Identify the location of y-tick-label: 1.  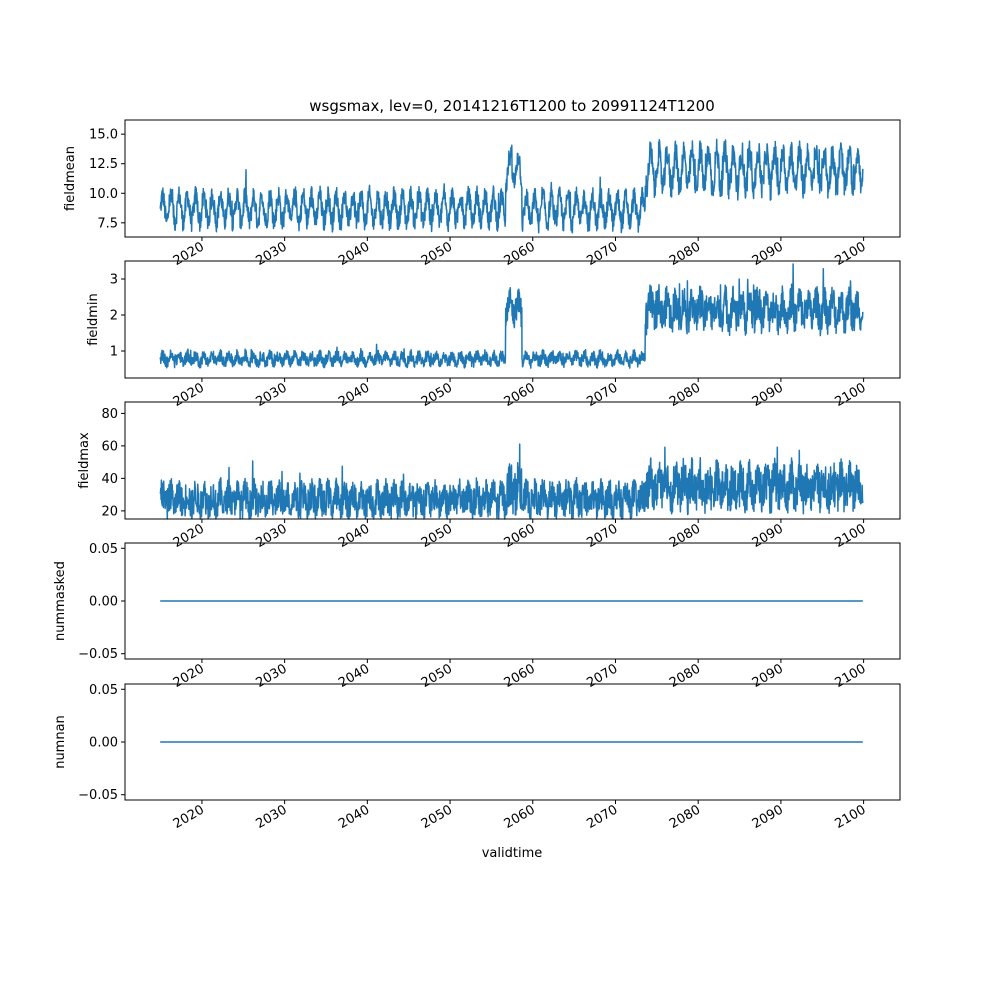
(114, 352).